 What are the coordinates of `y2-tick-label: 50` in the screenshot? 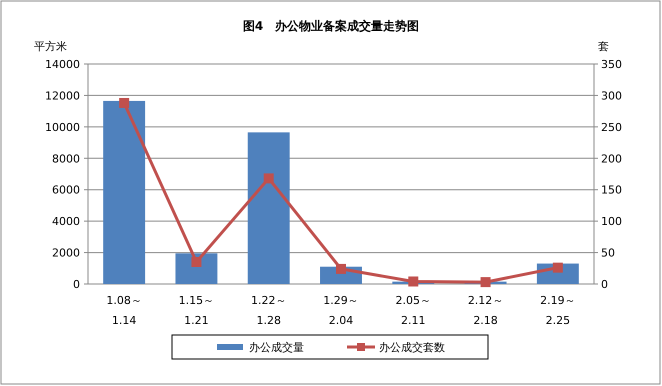 It's located at (608, 253).